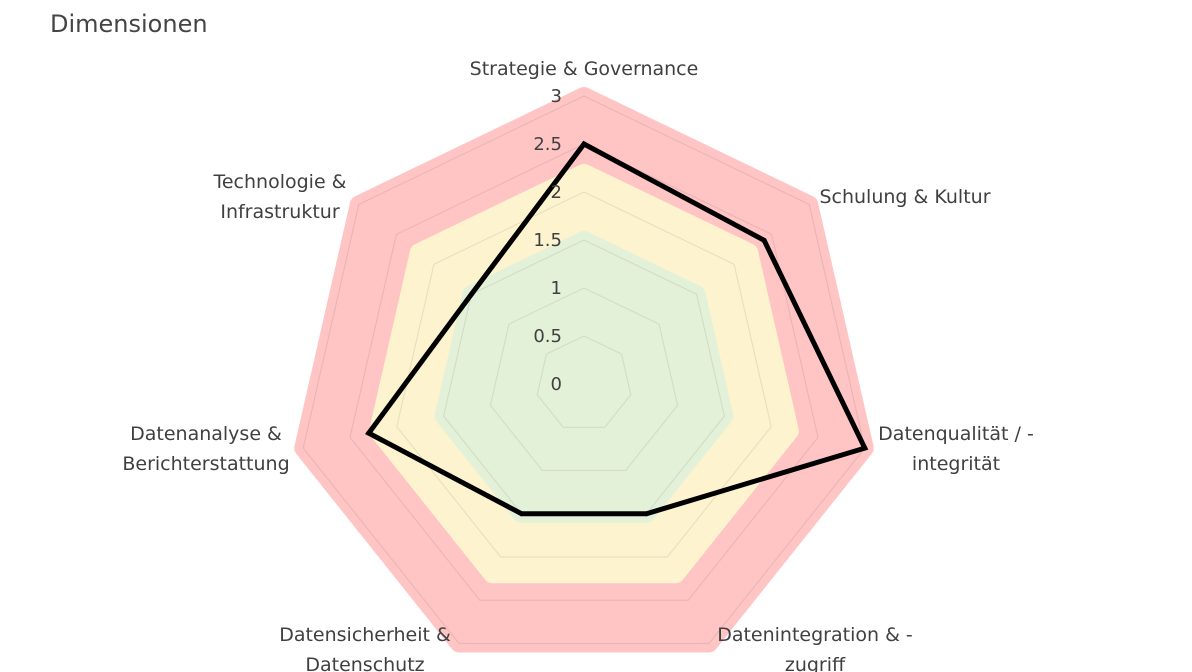 The height and width of the screenshot is (672, 1192). I want to click on tick-label-1: 0.5, so click(547, 336).